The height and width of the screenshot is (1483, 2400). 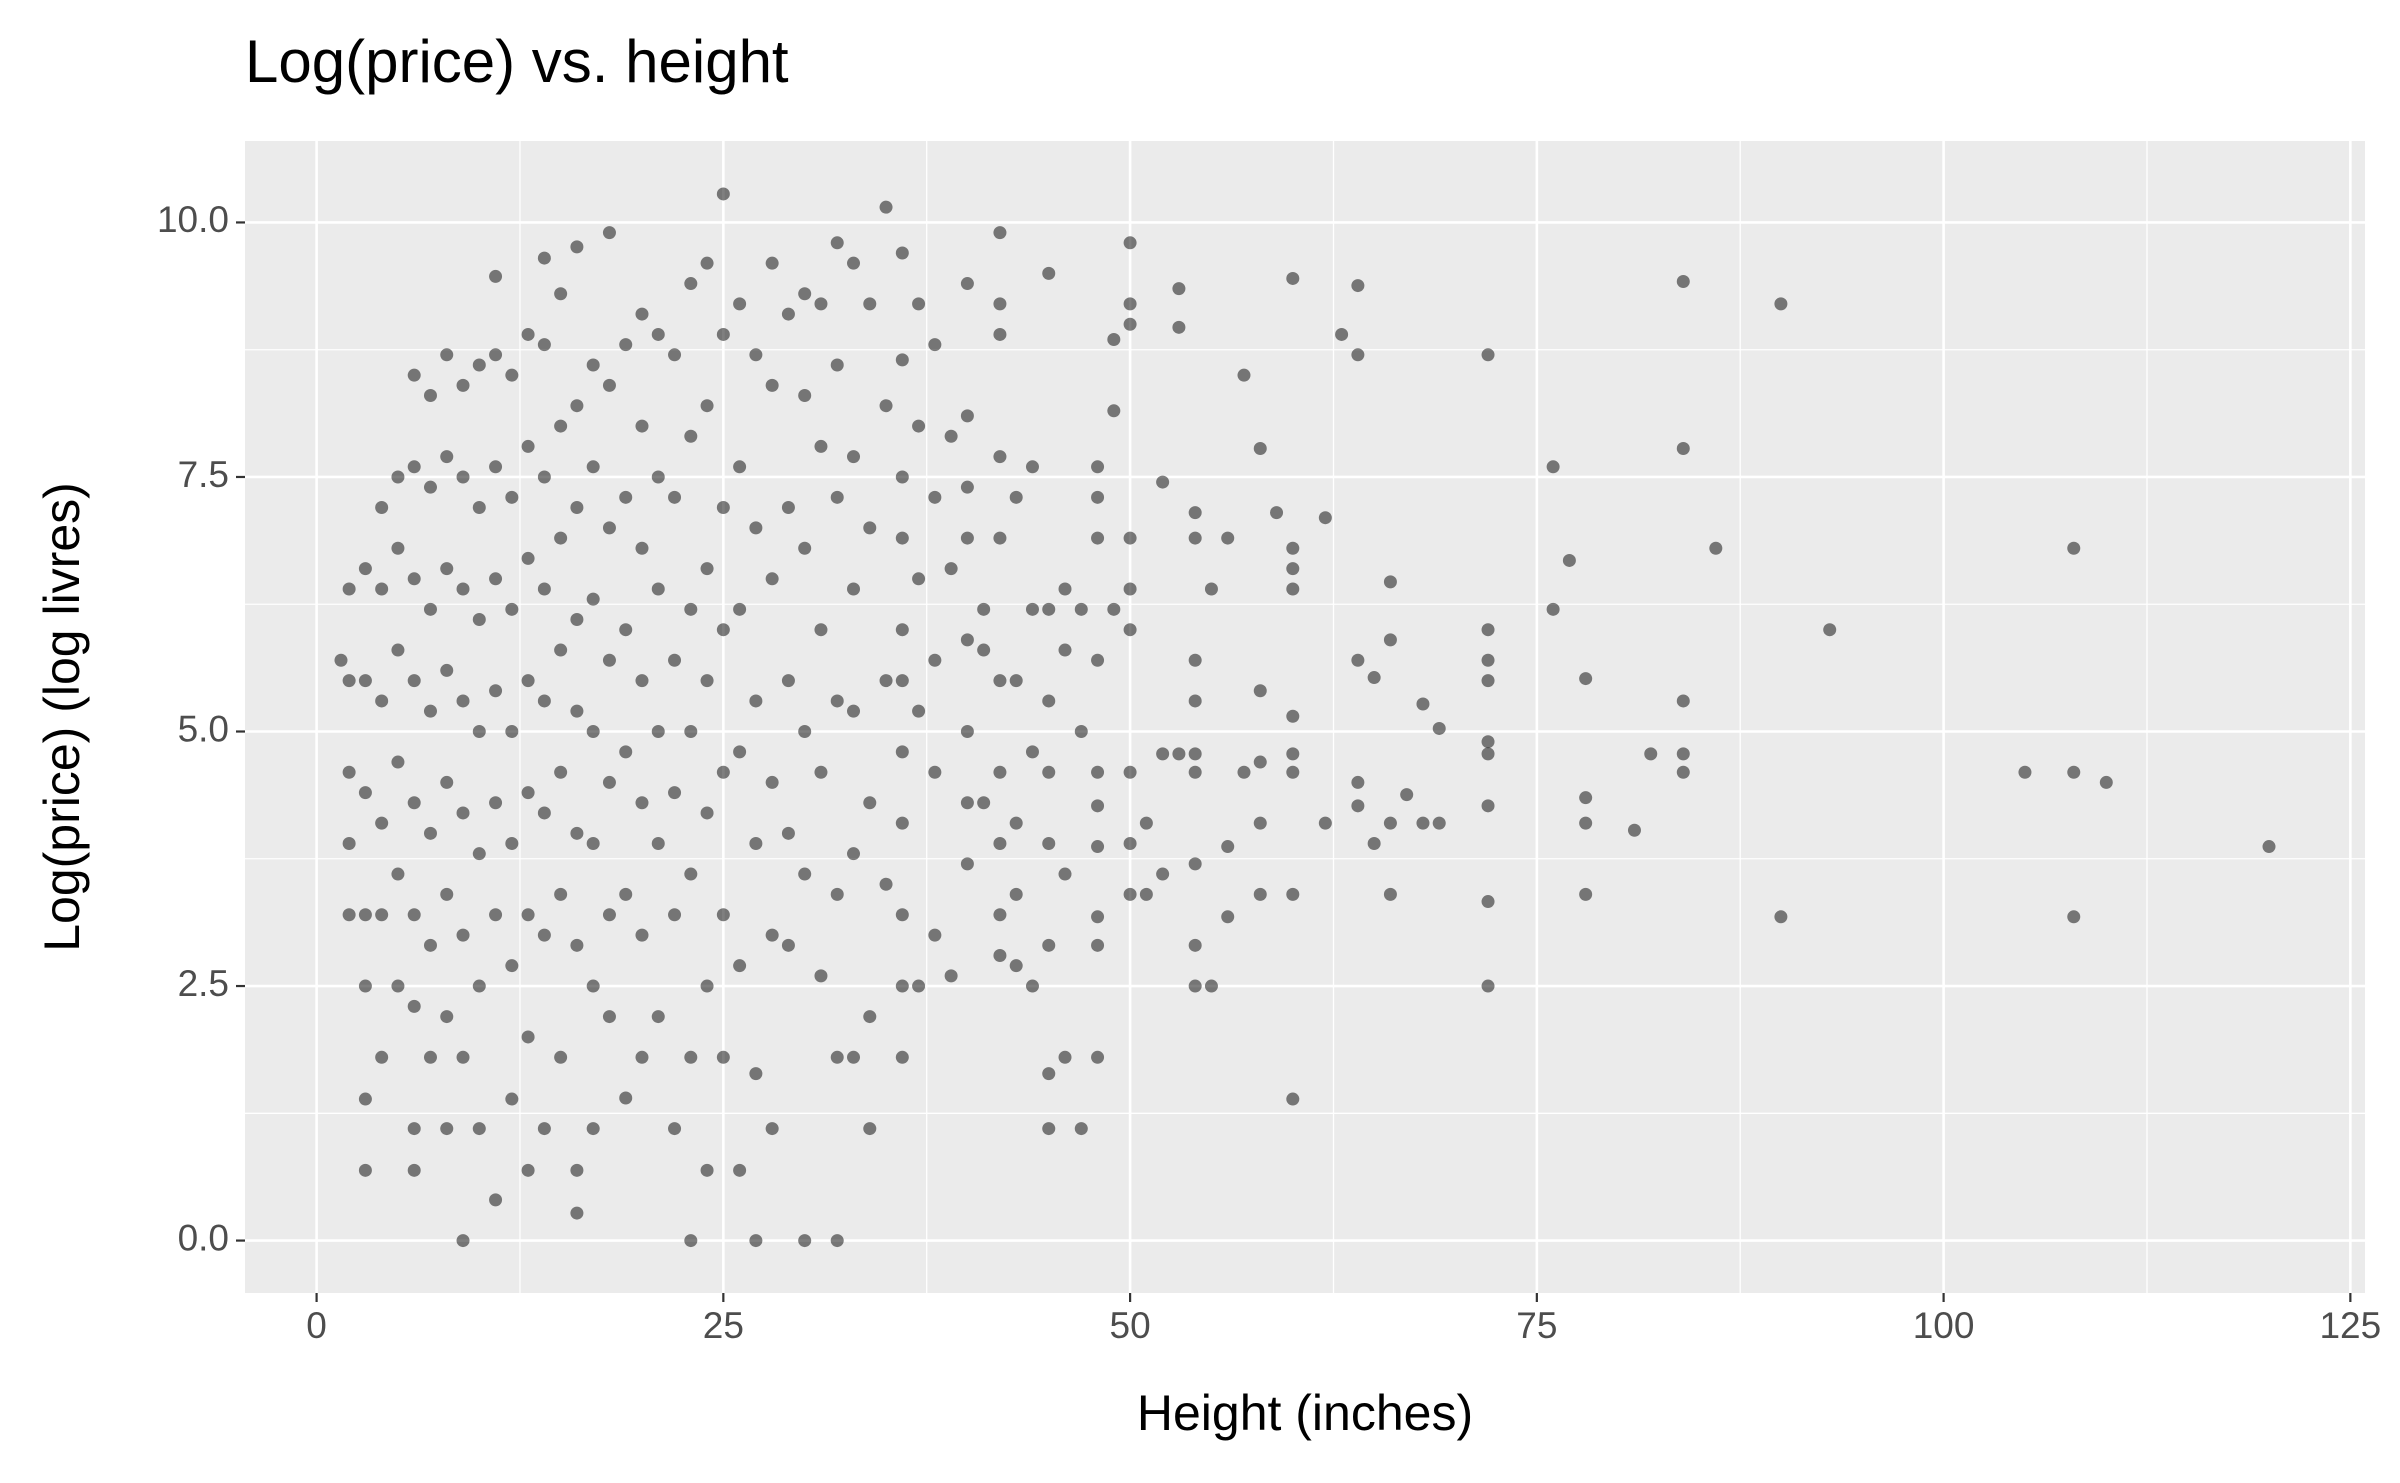 What do you see at coordinates (203, 983) in the screenshot?
I see `y-tick-label: 2.5` at bounding box center [203, 983].